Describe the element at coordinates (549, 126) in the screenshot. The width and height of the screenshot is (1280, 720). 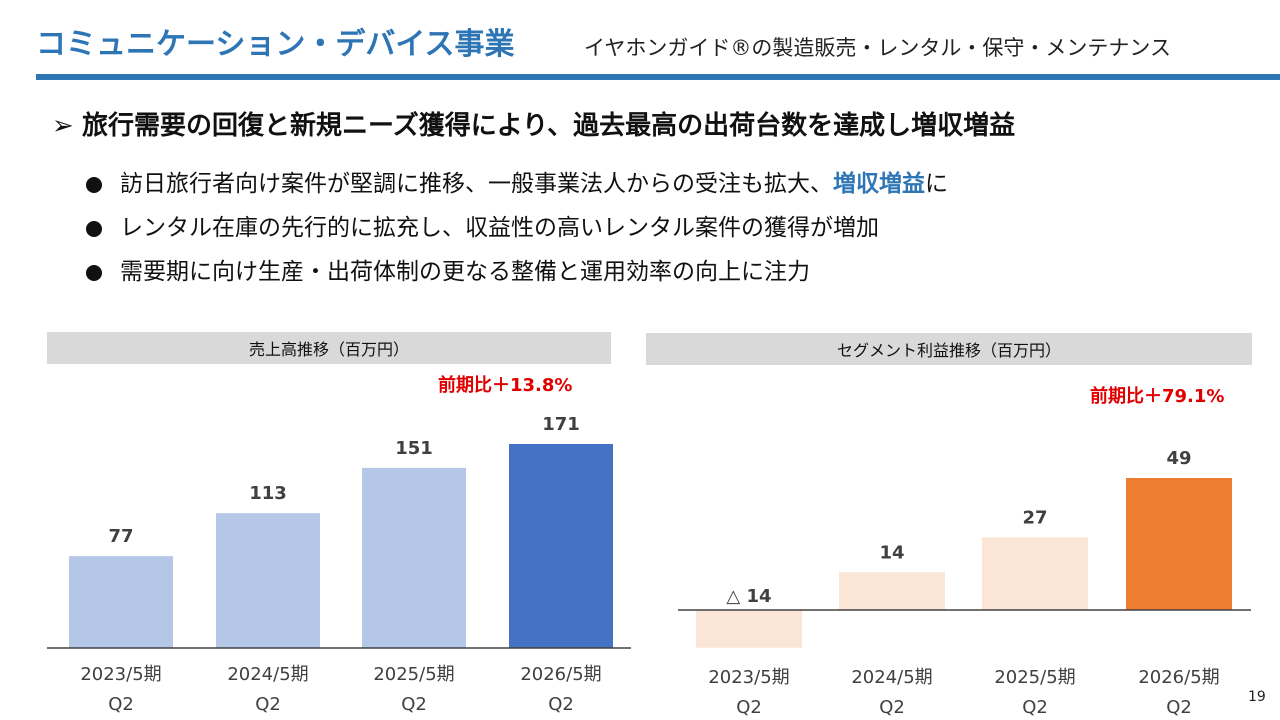
I see `headline-text: 旅行需要の回復と新規ニーズ獲得により、過去最高の出荷台数を達成し増収増益` at that location.